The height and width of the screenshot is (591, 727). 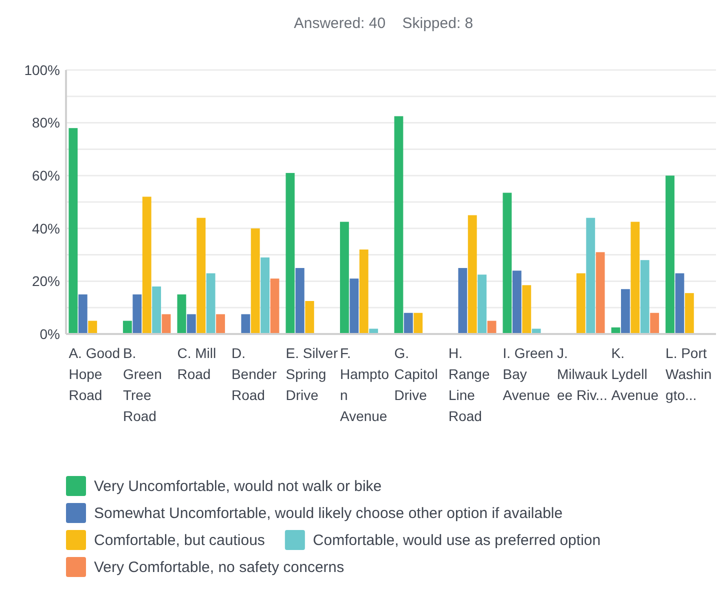 What do you see at coordinates (142, 384) in the screenshot?
I see `x-tick-label: B. Green Tree Road` at bounding box center [142, 384].